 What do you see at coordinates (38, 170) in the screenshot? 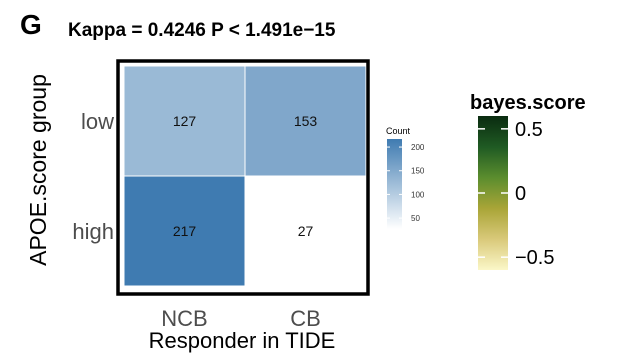
I see `y-axis-title: APOE.score group` at bounding box center [38, 170].